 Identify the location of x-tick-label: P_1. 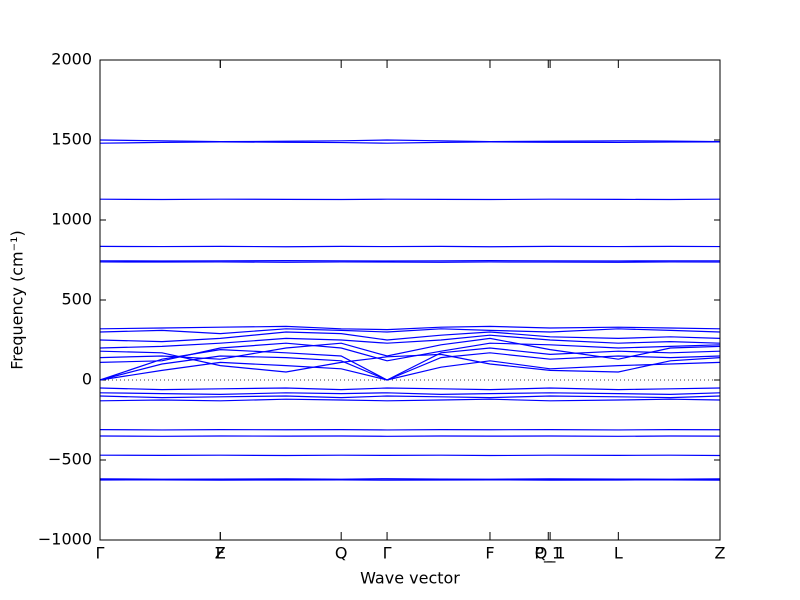
(548, 554).